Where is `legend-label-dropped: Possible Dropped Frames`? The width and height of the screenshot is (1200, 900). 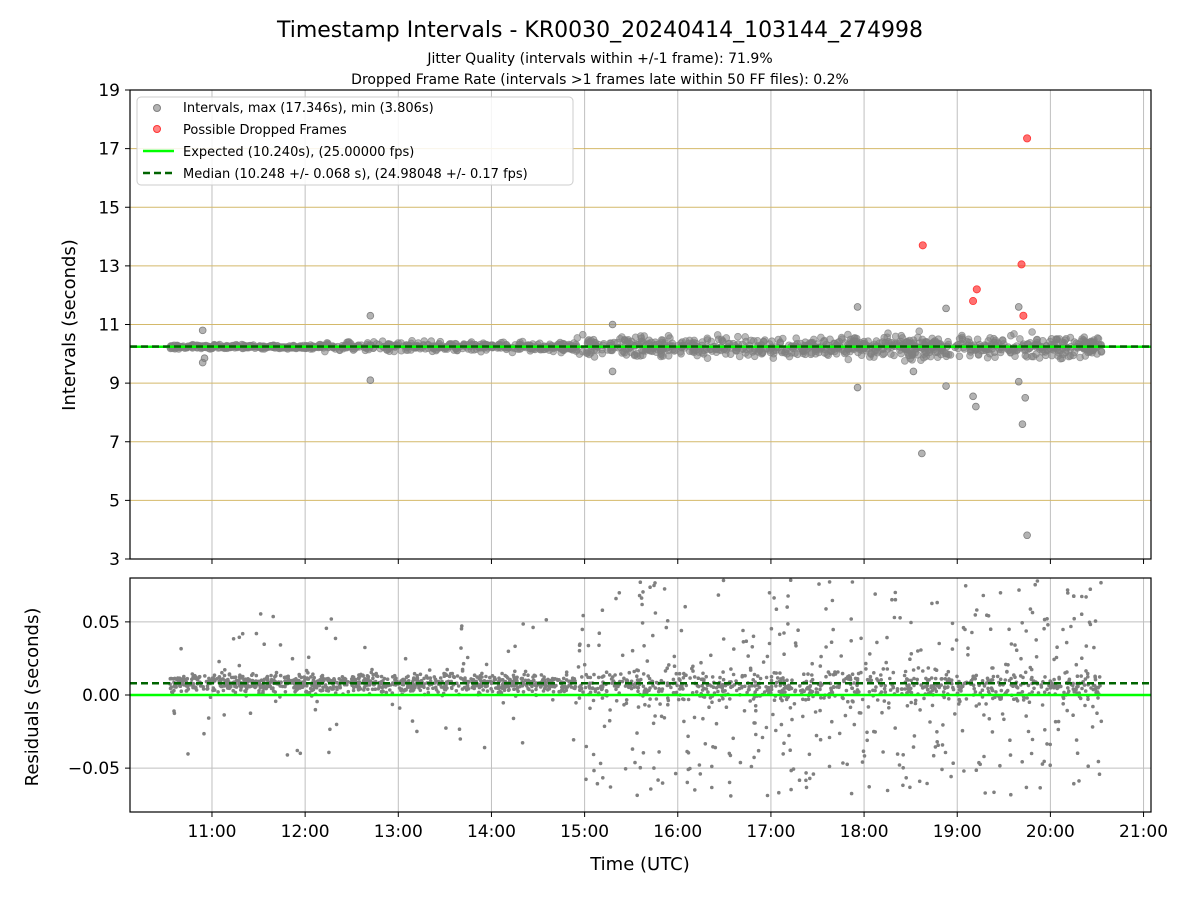 legend-label-dropped: Possible Dropped Frames is located at coordinates (265, 130).